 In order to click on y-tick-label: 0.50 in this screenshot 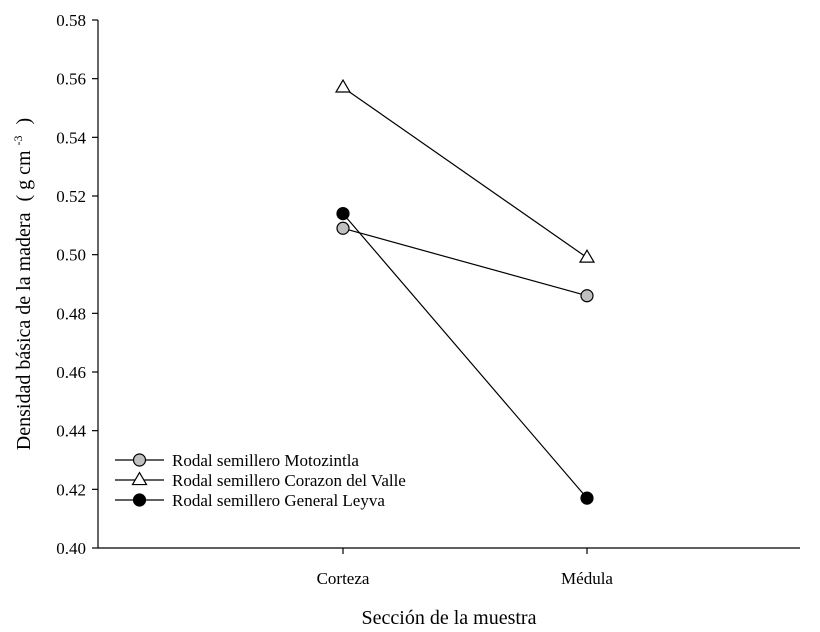, I will do `click(71, 255)`.